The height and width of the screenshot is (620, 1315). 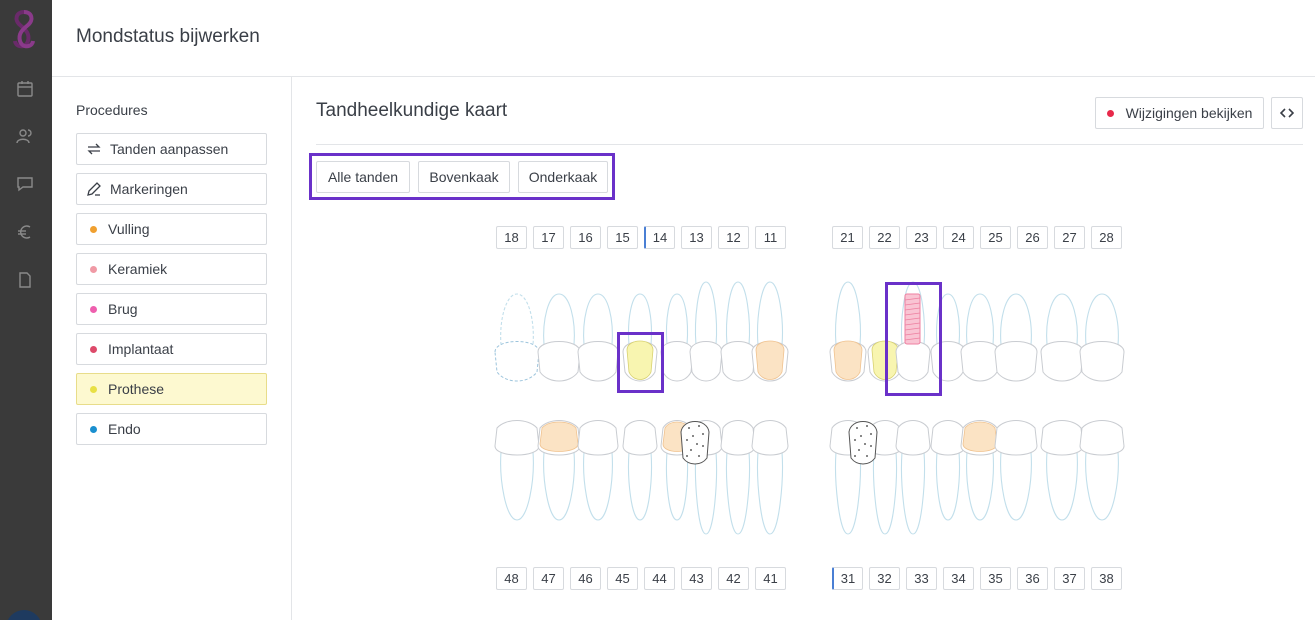 What do you see at coordinates (1032, 237) in the screenshot?
I see `upper-tooth-number-26: 26` at bounding box center [1032, 237].